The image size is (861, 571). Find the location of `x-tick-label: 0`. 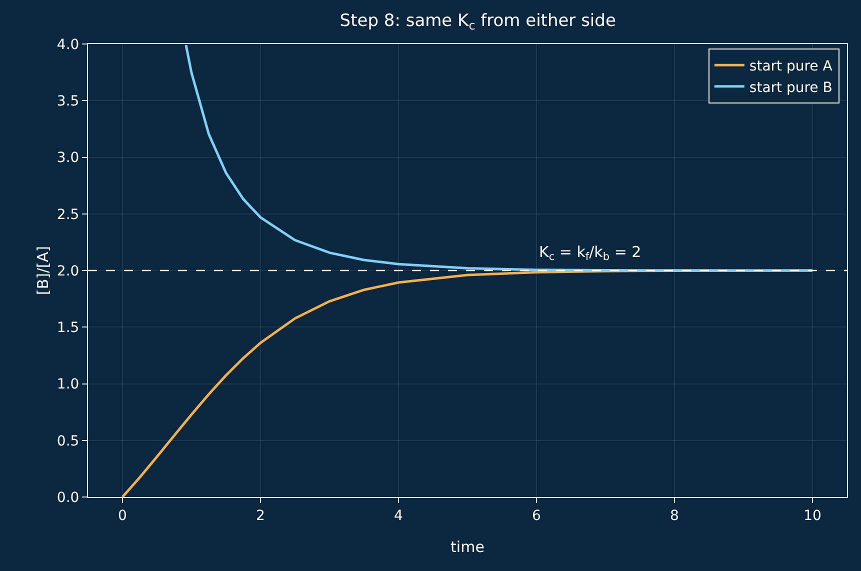

x-tick-label: 0 is located at coordinates (122, 516).